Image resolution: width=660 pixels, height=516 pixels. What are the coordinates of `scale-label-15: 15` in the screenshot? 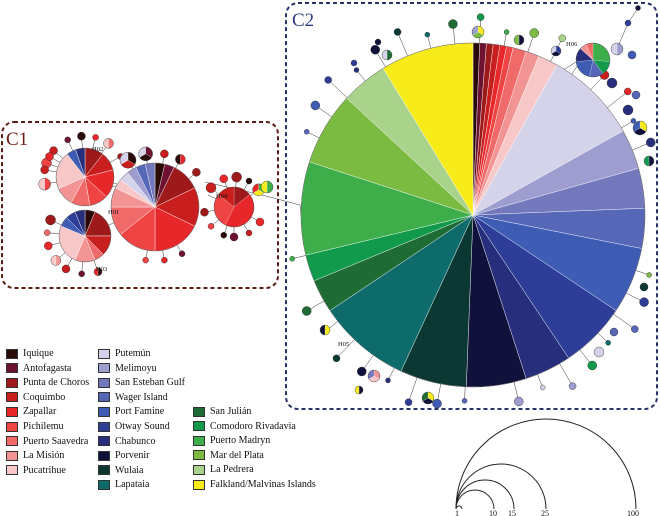 It's located at (512, 512).